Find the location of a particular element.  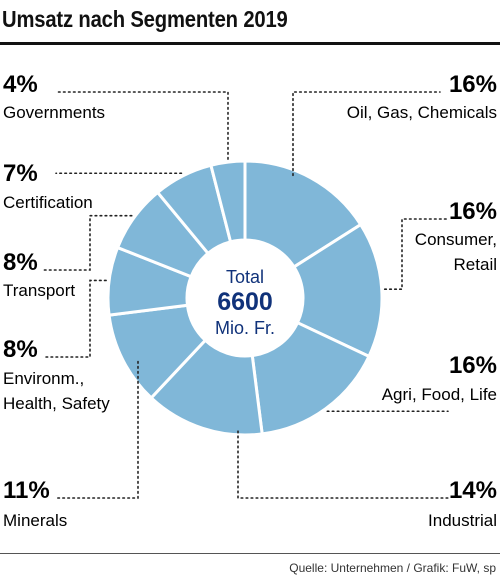

title-rule is located at coordinates (250, 43).